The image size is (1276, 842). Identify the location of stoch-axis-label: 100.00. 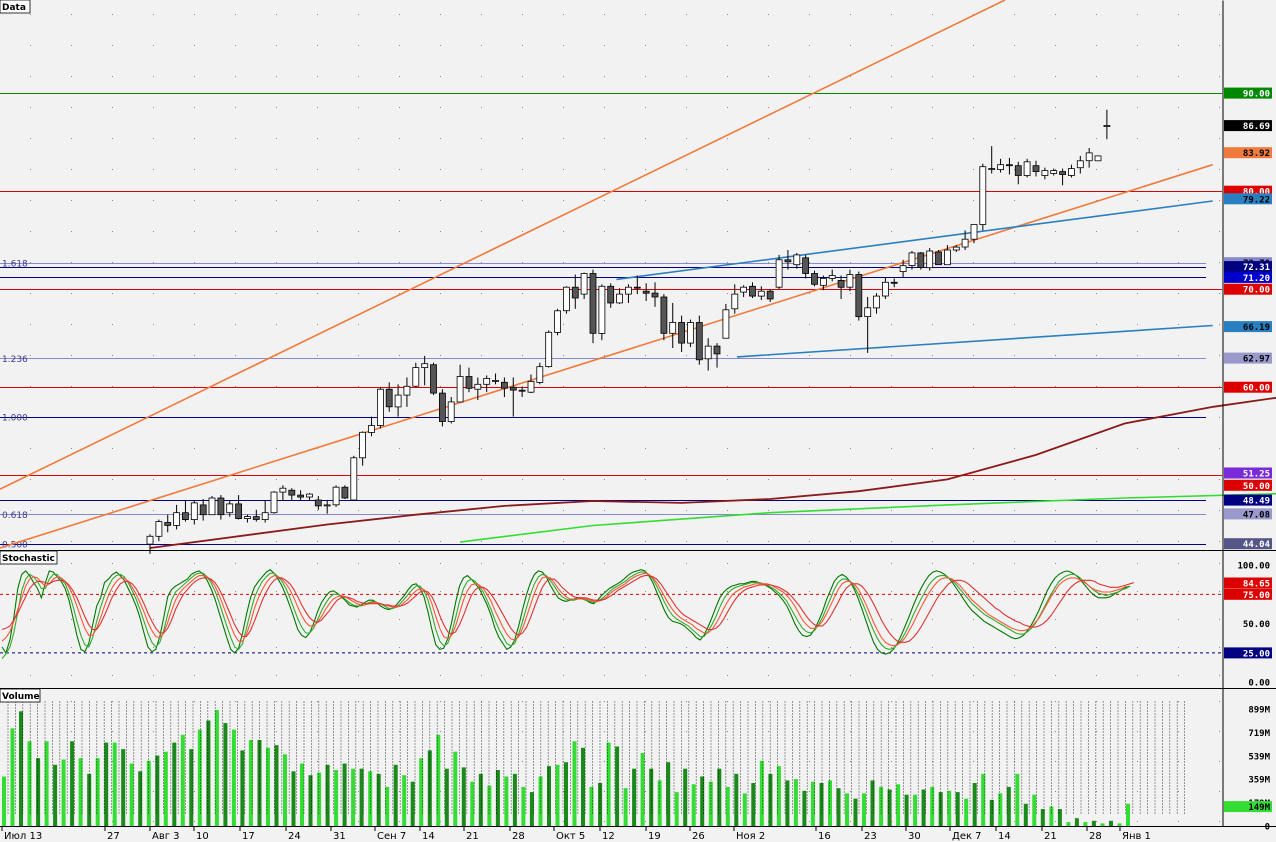
(1253, 567).